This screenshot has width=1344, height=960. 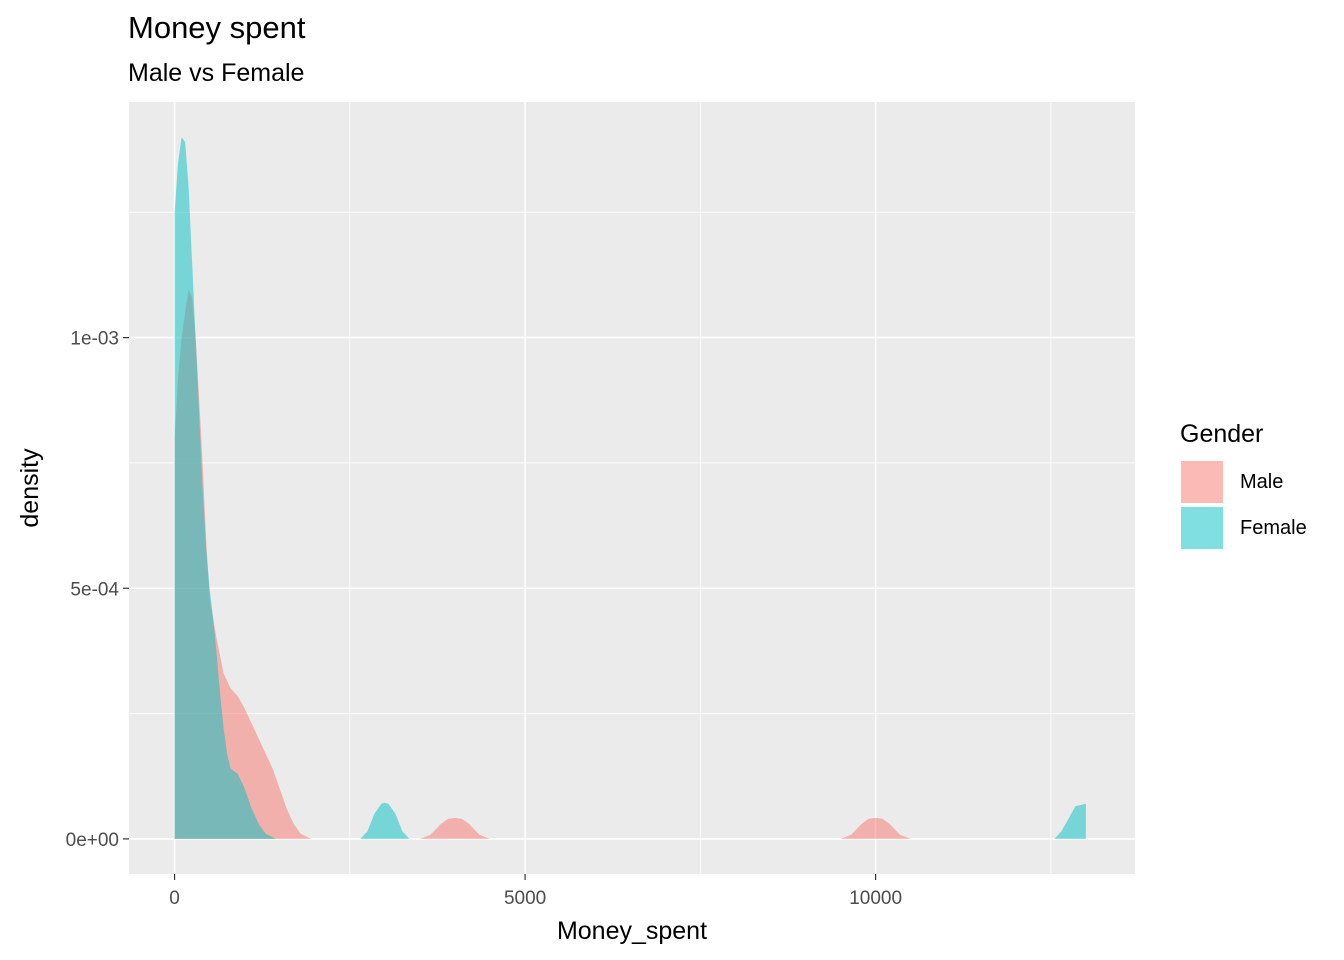 What do you see at coordinates (632, 931) in the screenshot?
I see `x-axis-title: Money_spent` at bounding box center [632, 931].